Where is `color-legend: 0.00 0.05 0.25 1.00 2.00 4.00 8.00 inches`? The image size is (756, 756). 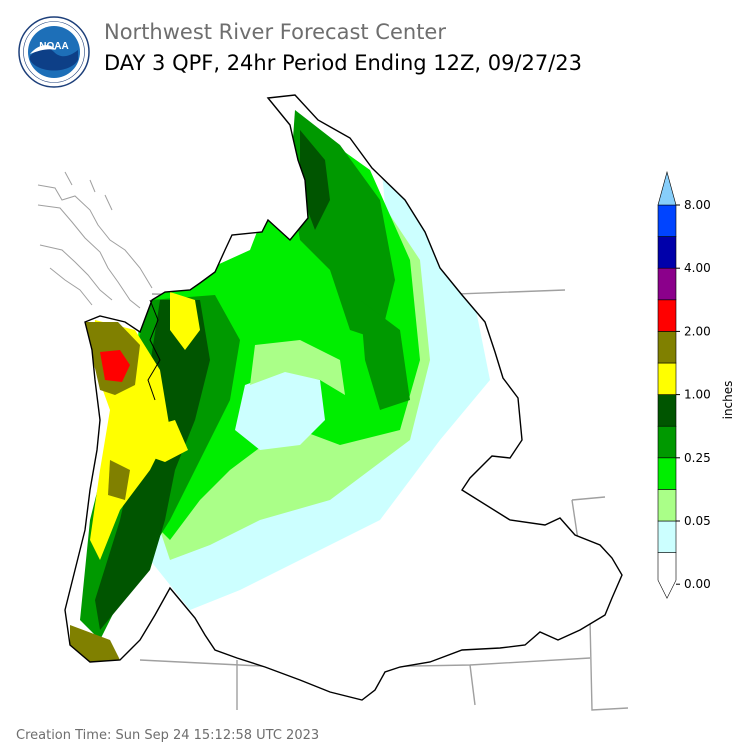 color-legend: 0.00 0.05 0.25 1.00 2.00 4.00 8.00 inches is located at coordinates (696, 384).